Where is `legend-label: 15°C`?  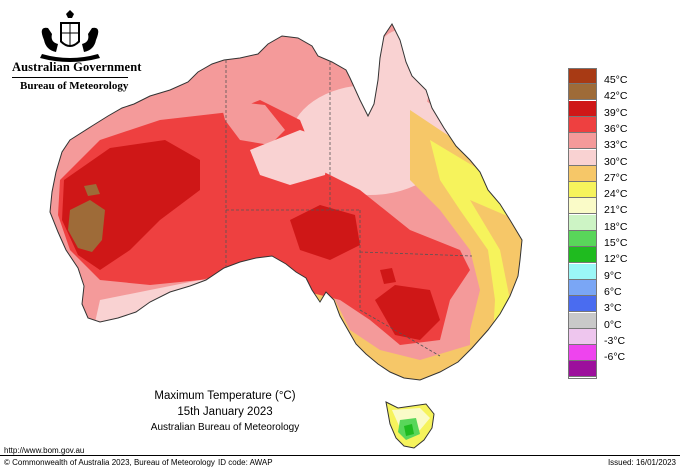 legend-label: 15°C is located at coordinates (616, 243).